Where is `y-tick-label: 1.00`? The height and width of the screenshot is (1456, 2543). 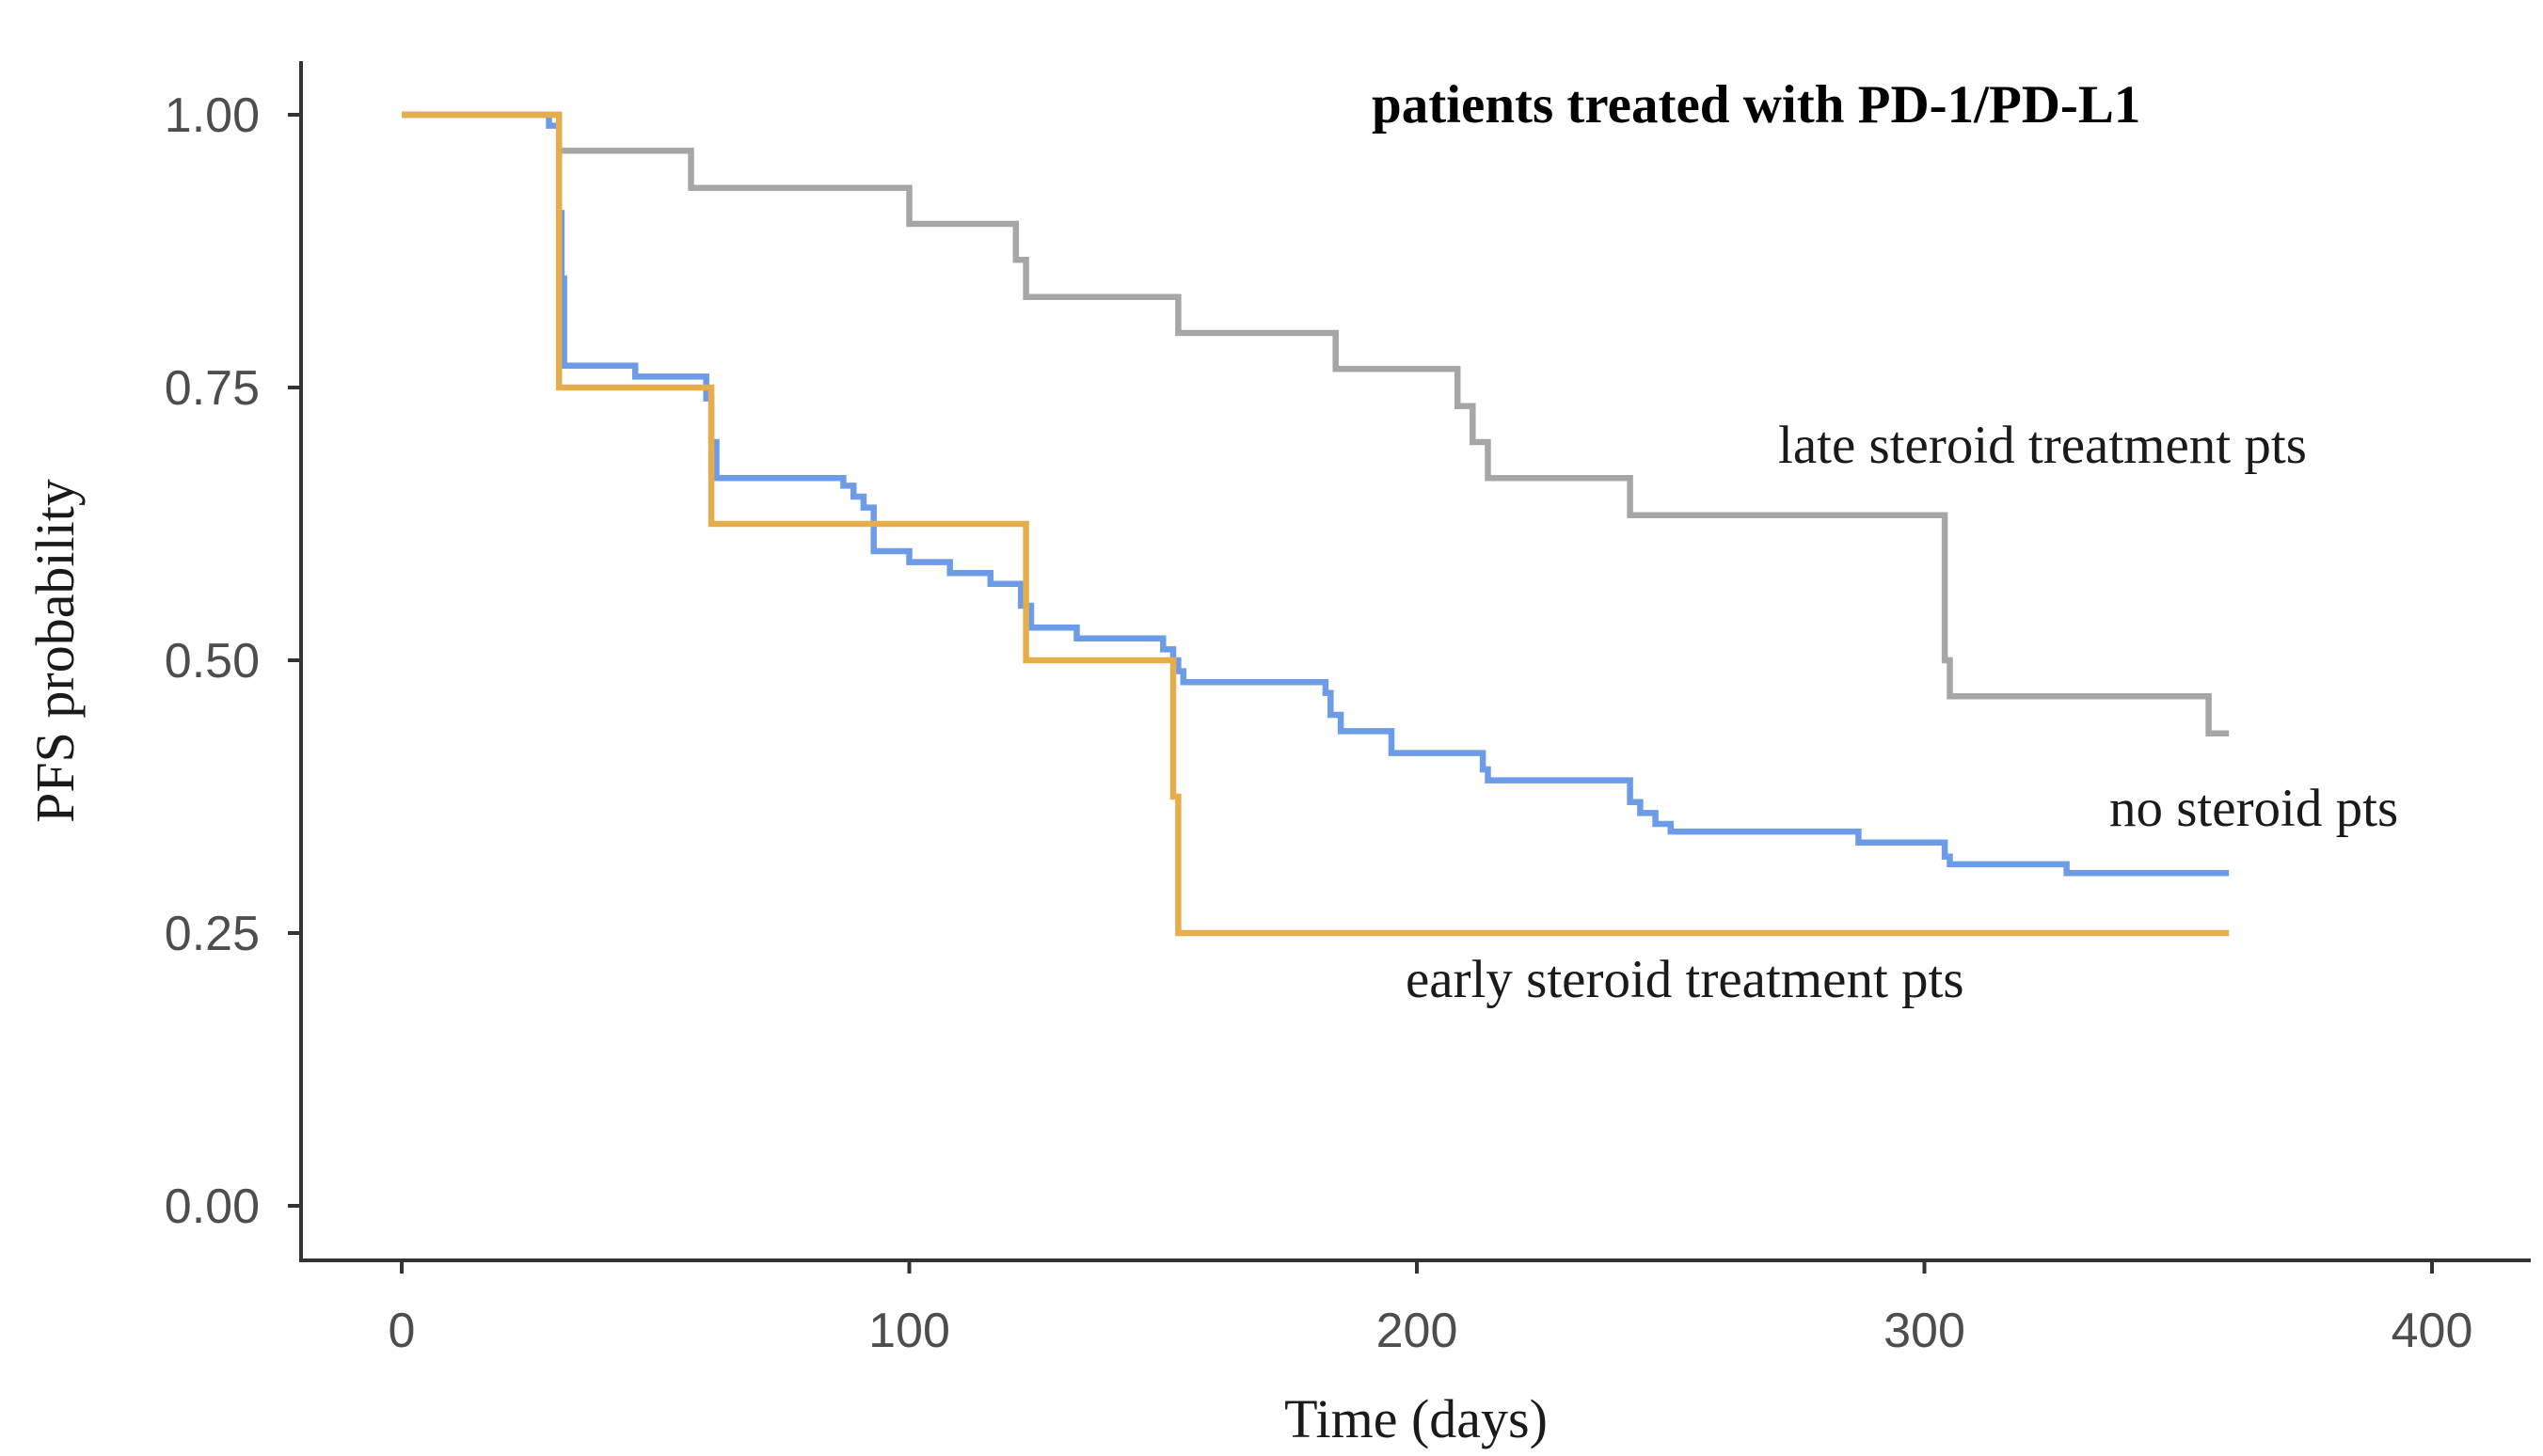
y-tick-label: 1.00 is located at coordinates (212, 115).